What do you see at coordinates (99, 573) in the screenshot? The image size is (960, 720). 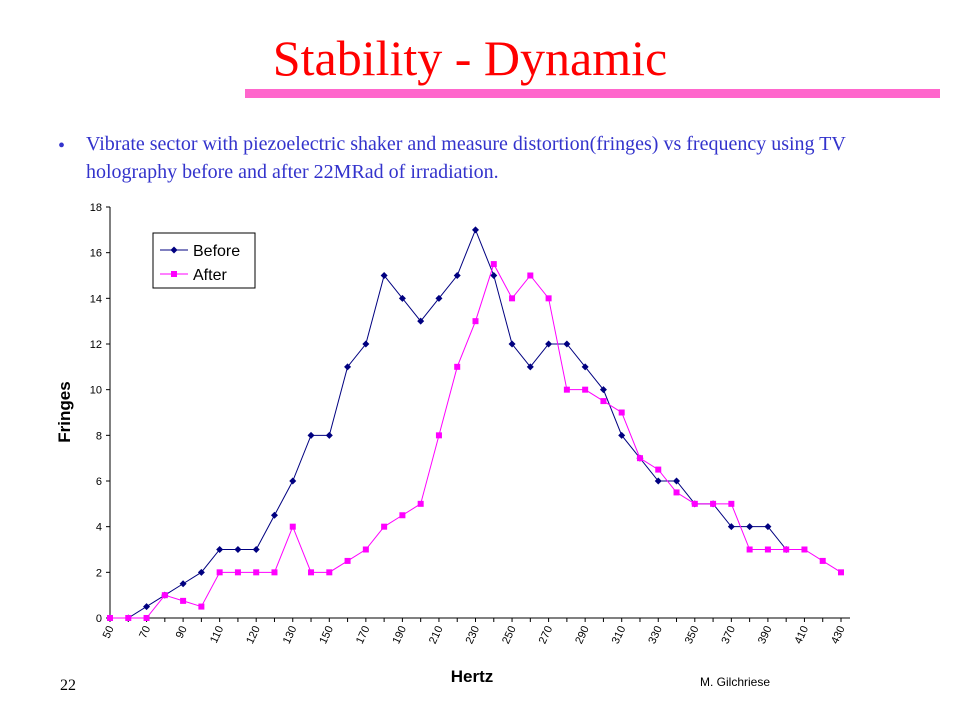 I see `y-tick-label: 2` at bounding box center [99, 573].